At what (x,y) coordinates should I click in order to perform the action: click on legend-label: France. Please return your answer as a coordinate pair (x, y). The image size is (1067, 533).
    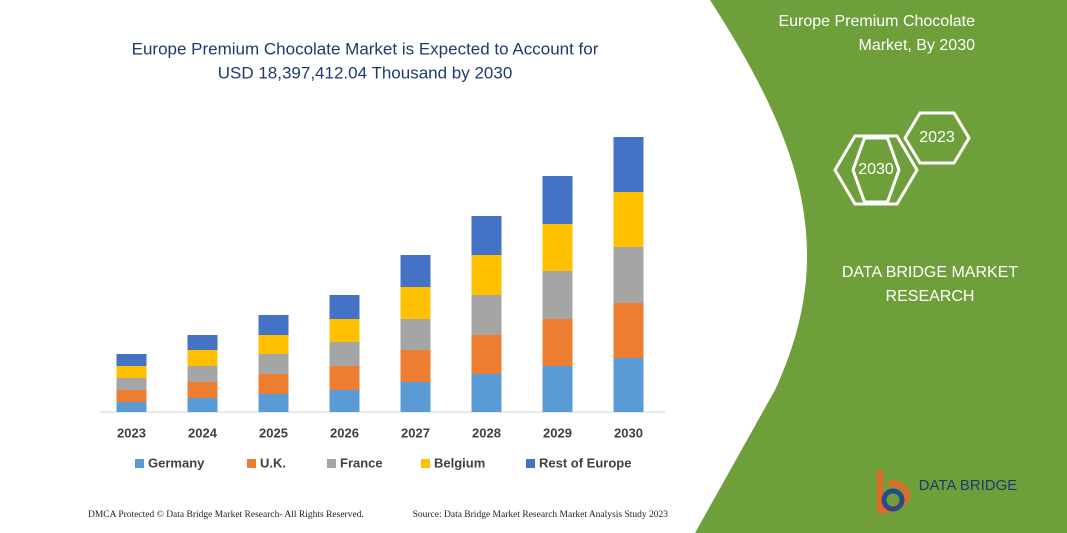
    Looking at the image, I should click on (361, 462).